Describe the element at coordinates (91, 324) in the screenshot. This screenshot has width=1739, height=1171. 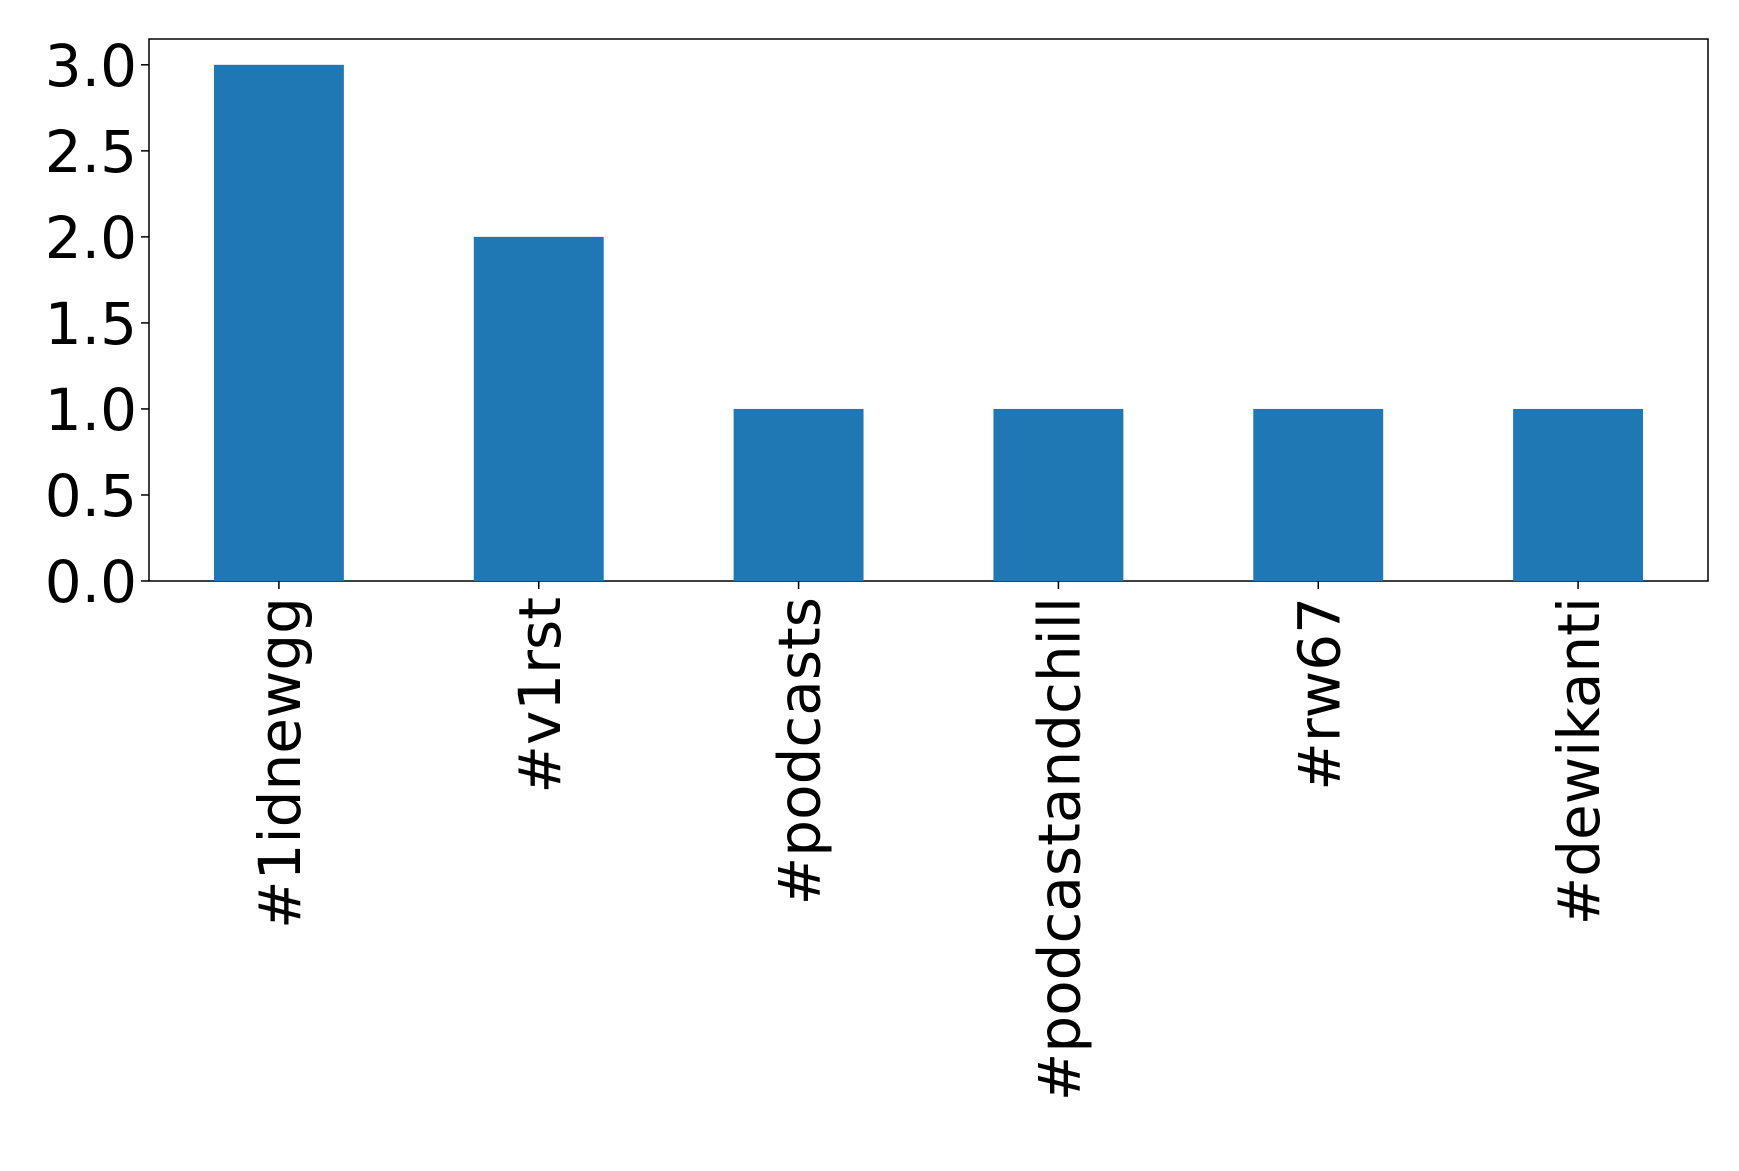
I see `y-tick-label: 1.5` at that location.